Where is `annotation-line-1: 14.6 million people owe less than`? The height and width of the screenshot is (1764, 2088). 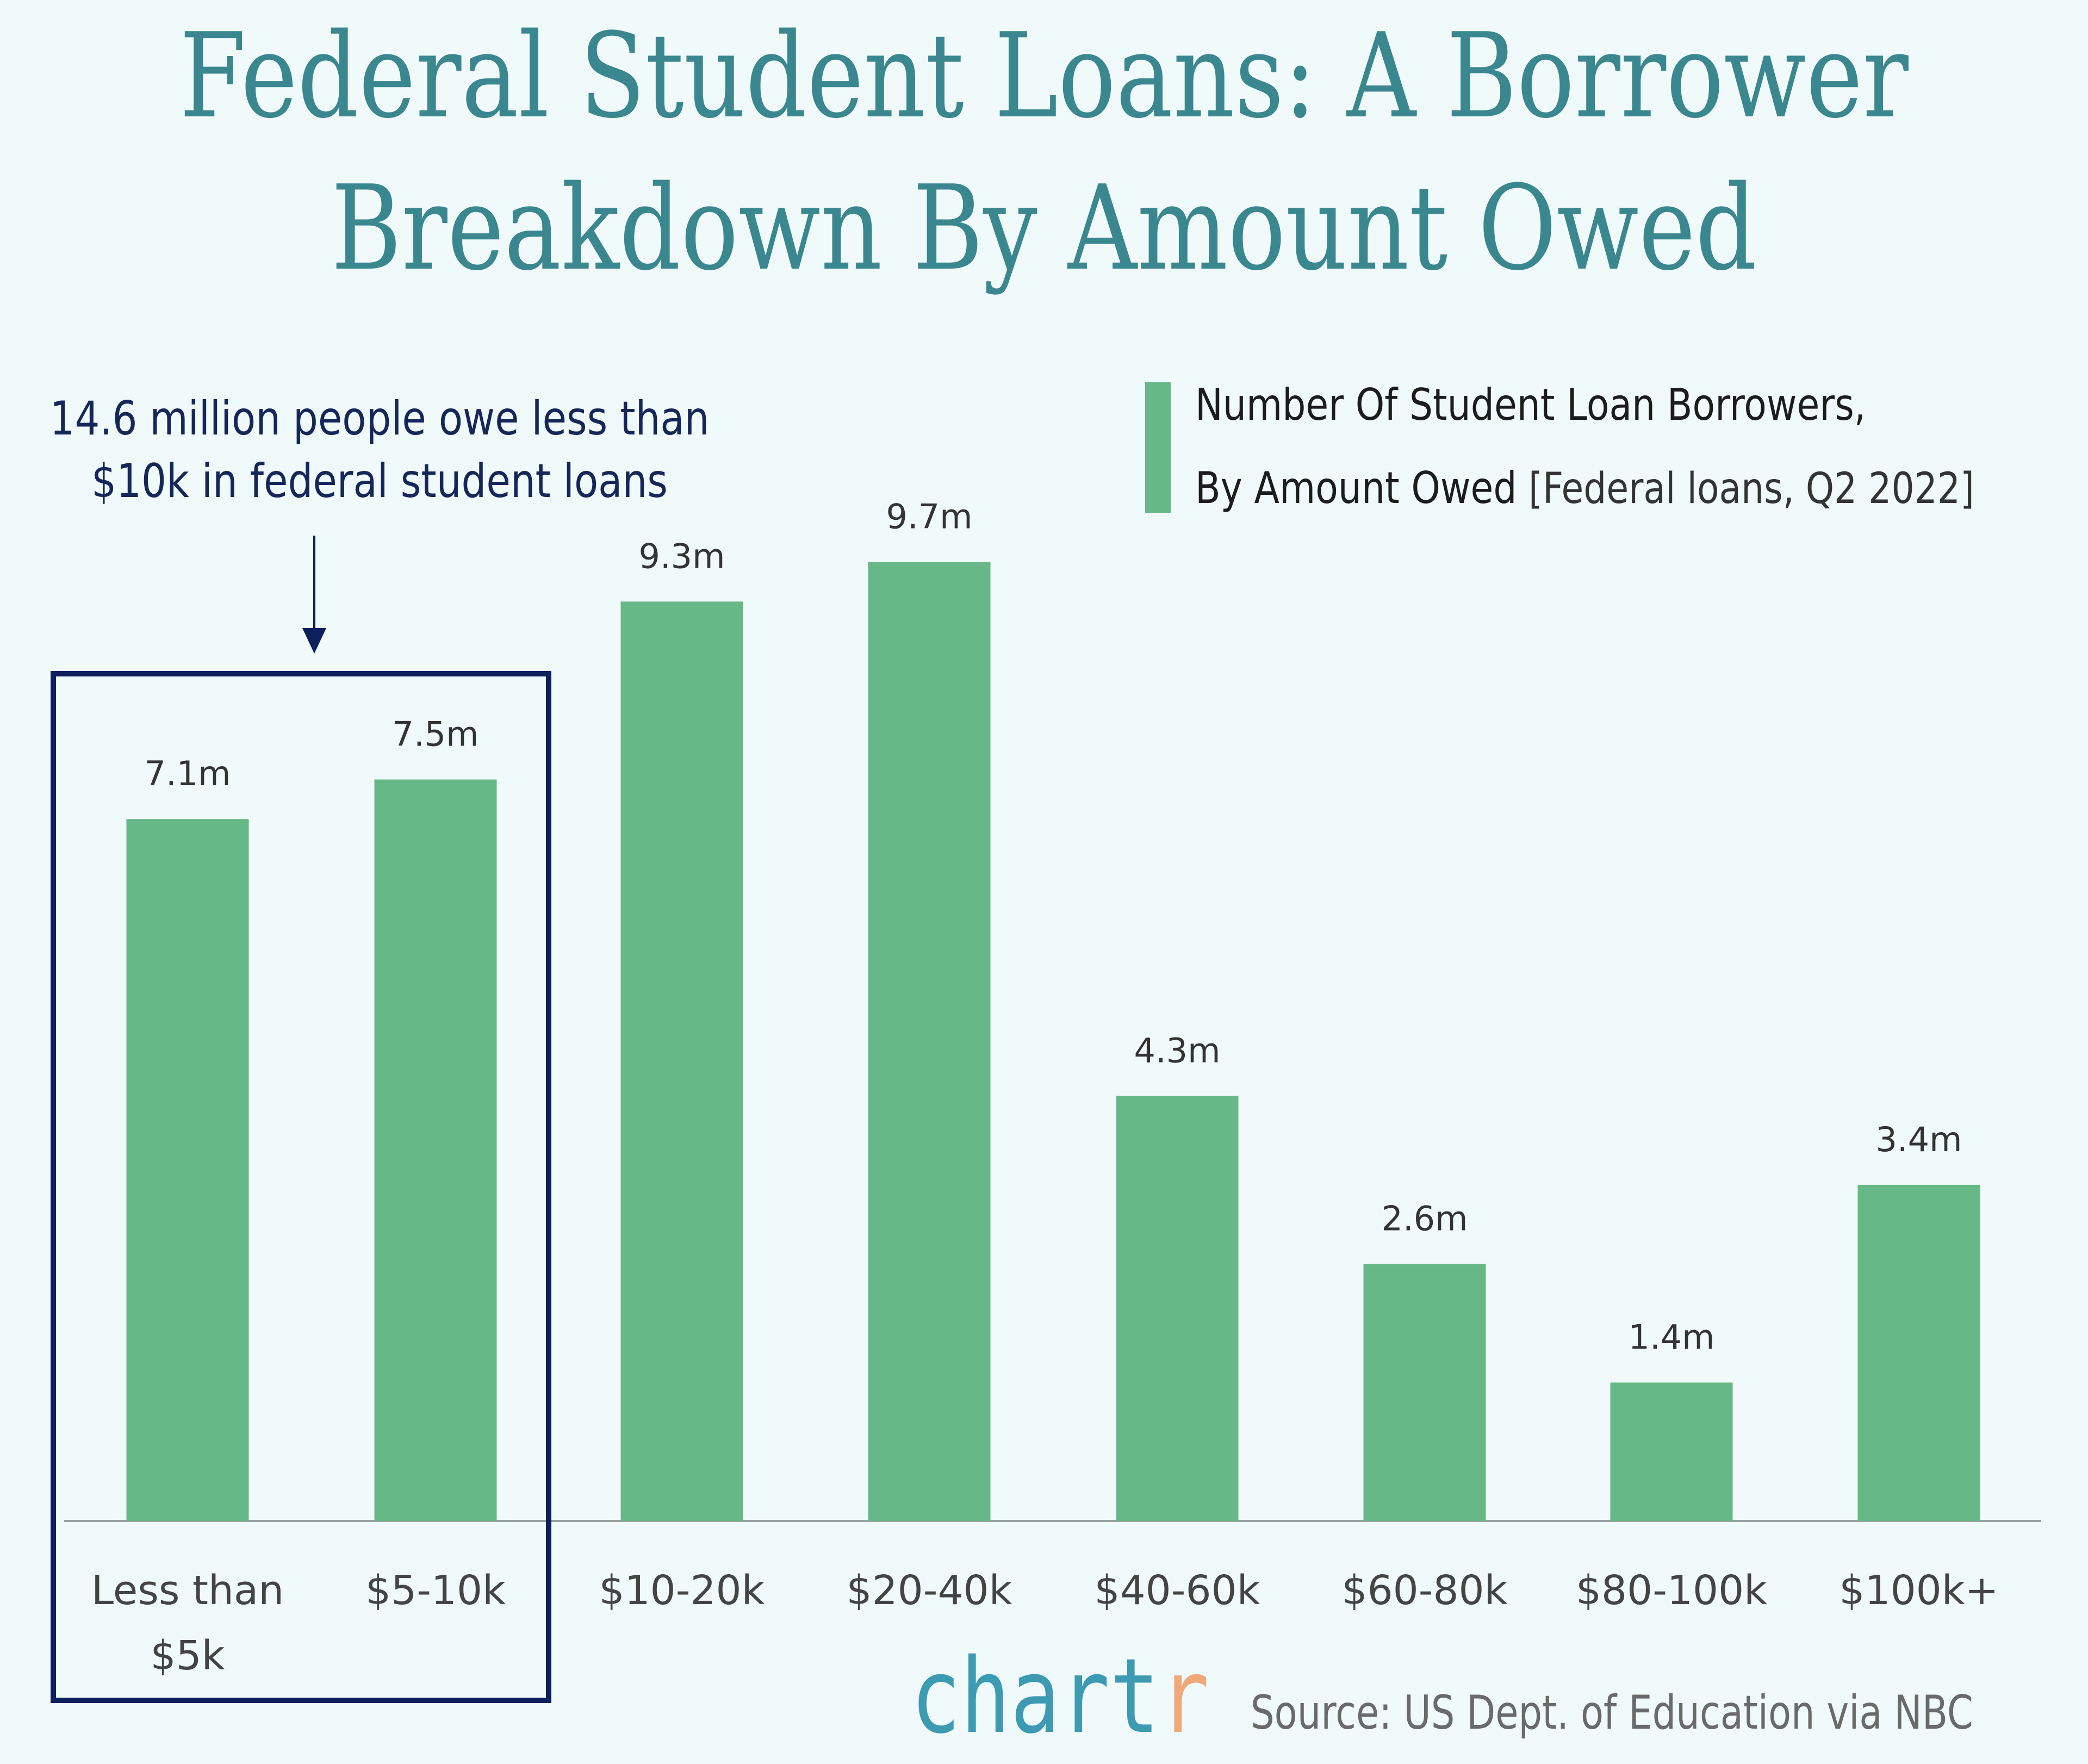
annotation-line-1: 14.6 million people owe less than is located at coordinates (379, 419).